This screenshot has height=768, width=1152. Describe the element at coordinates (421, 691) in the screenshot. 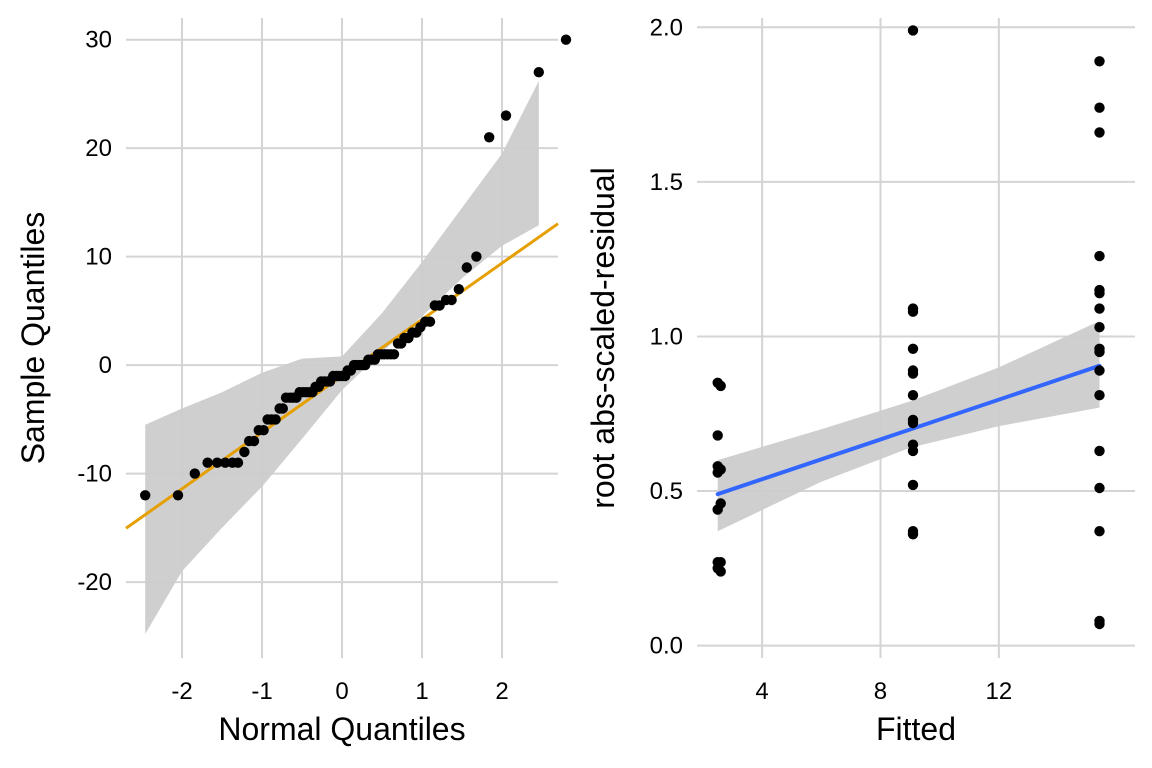

I see `x-tick-label: 1` at that location.